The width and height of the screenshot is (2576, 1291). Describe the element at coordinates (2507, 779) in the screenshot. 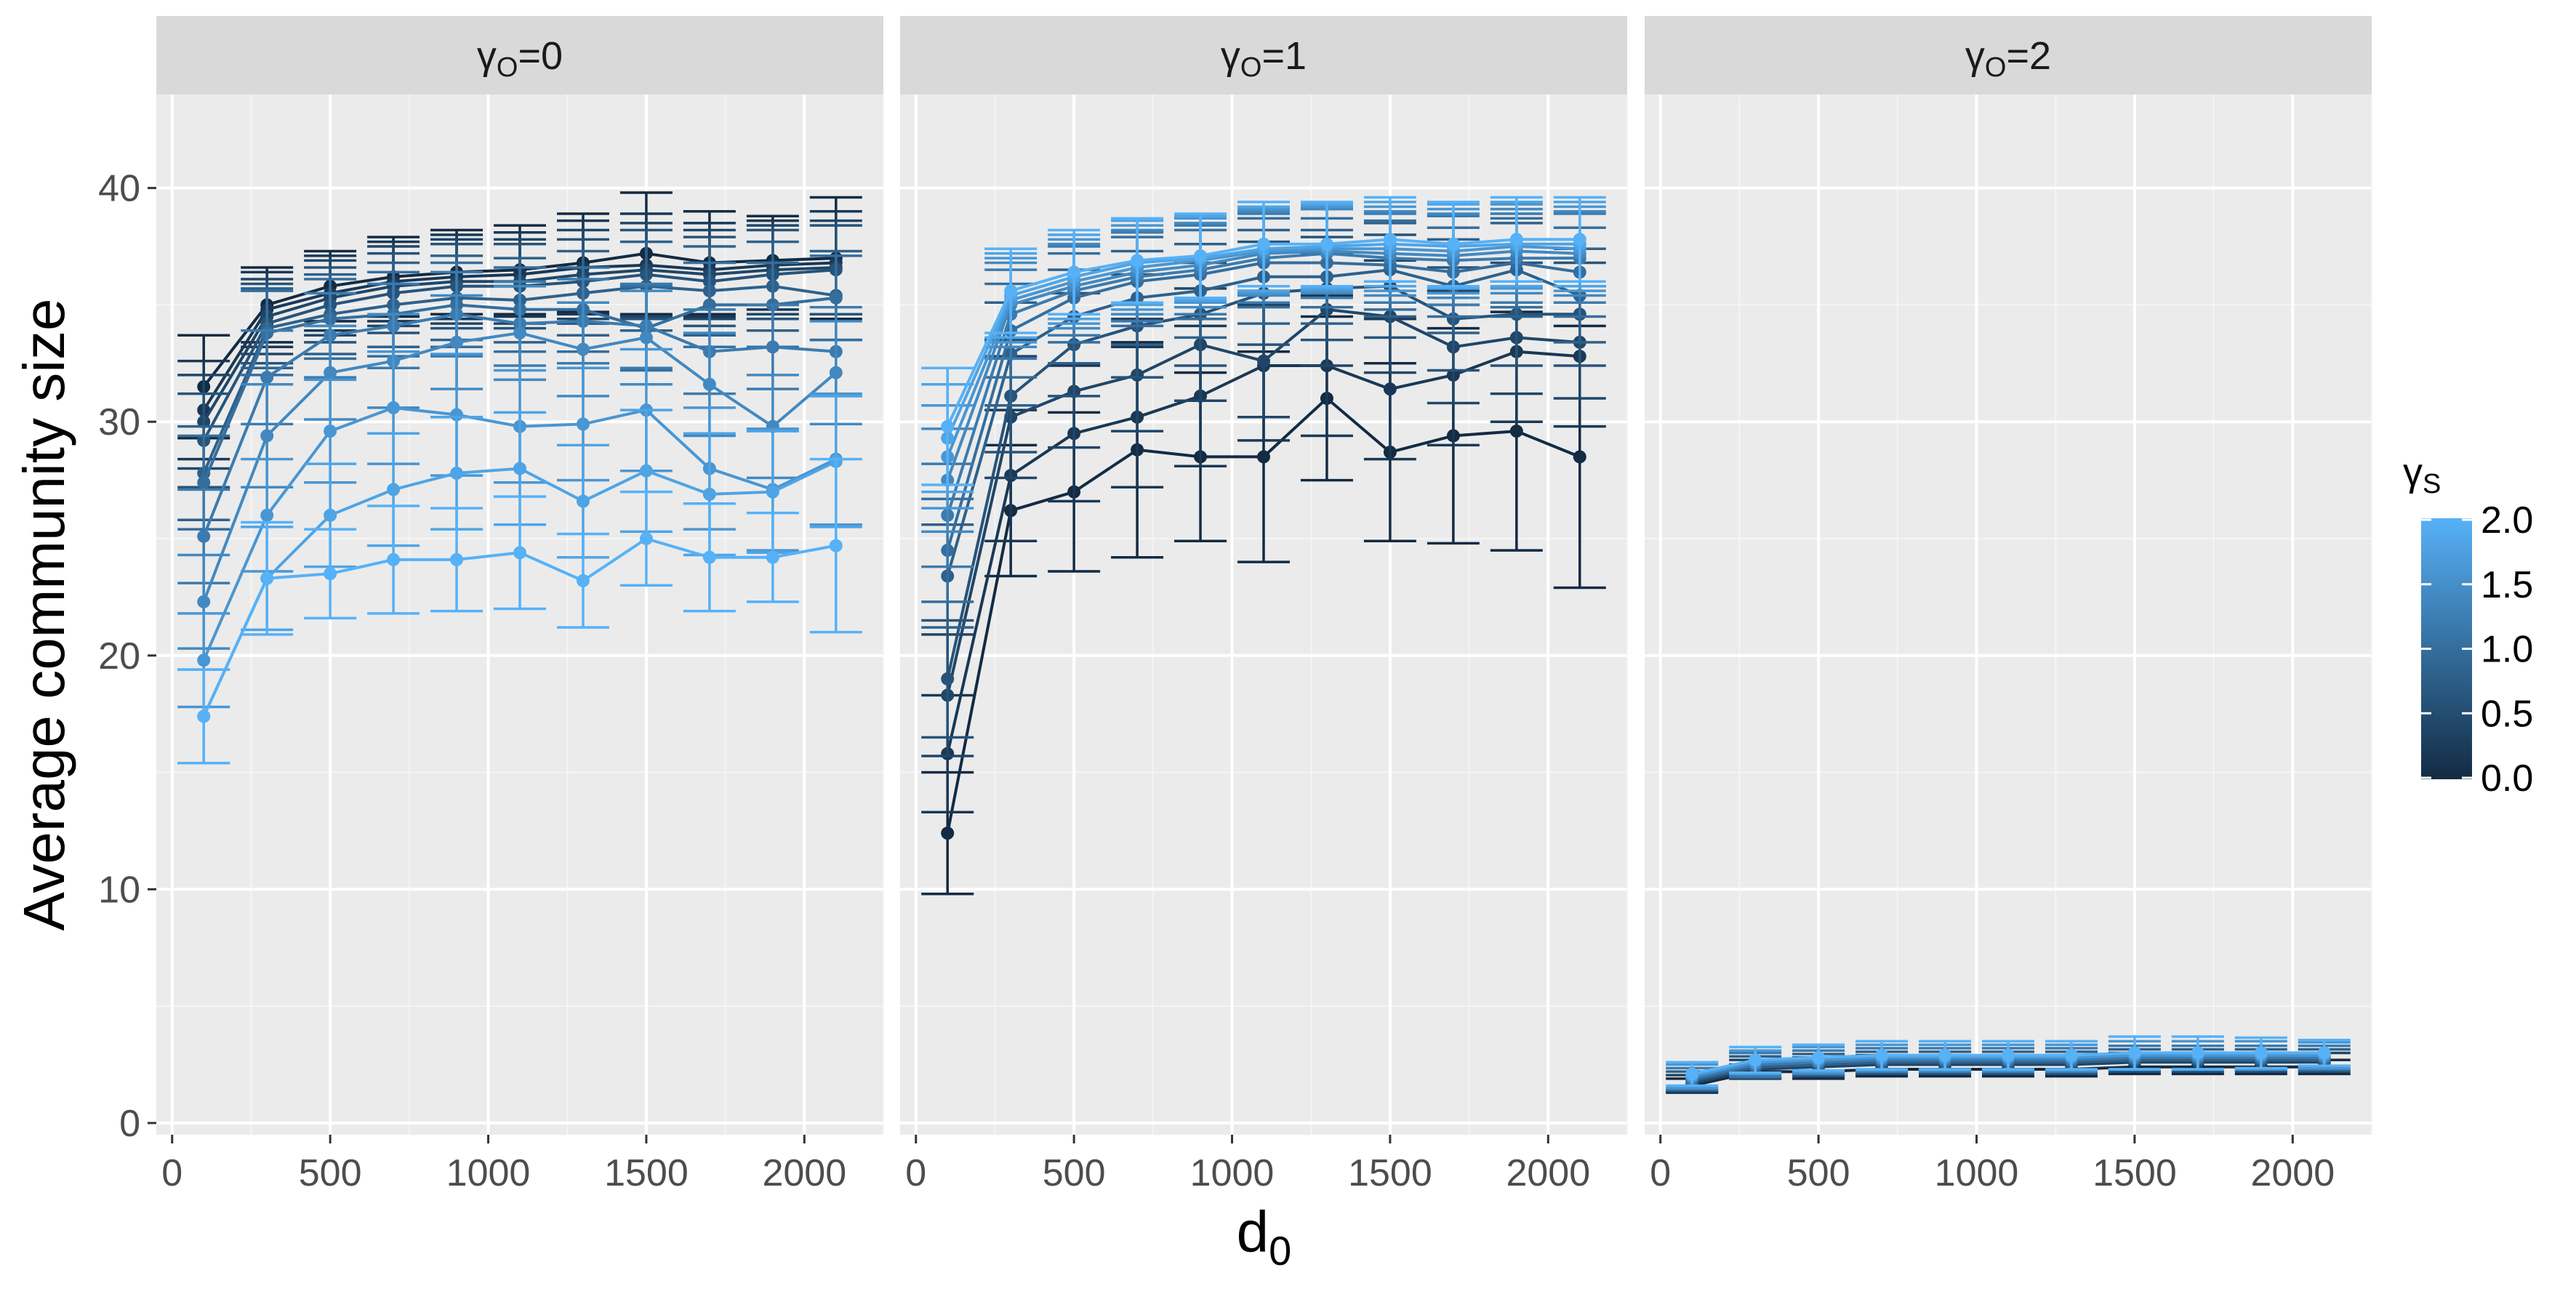

I see `legend-tick-label: 0.0` at that location.